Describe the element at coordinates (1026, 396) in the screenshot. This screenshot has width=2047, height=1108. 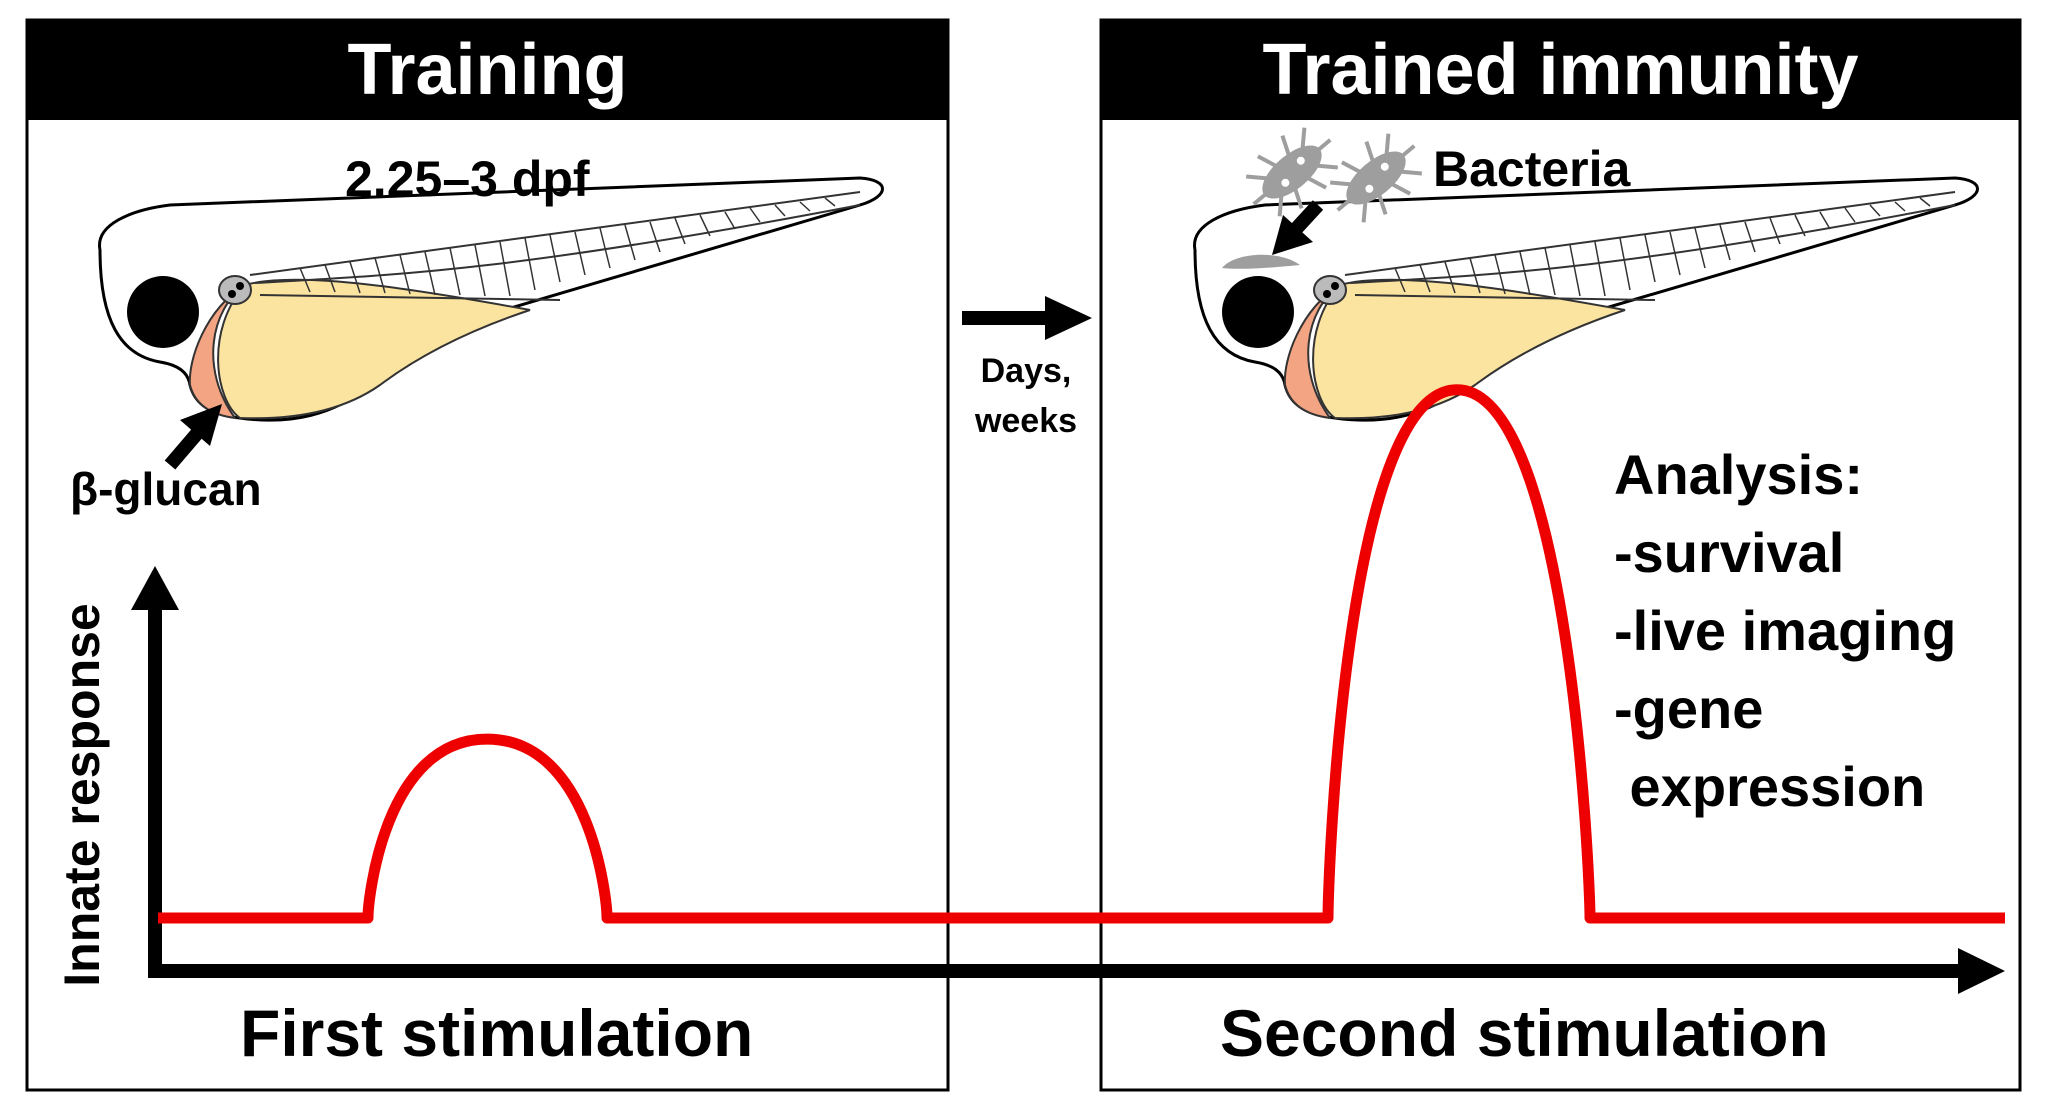
I see `time-interval-label: Days, weeks` at that location.